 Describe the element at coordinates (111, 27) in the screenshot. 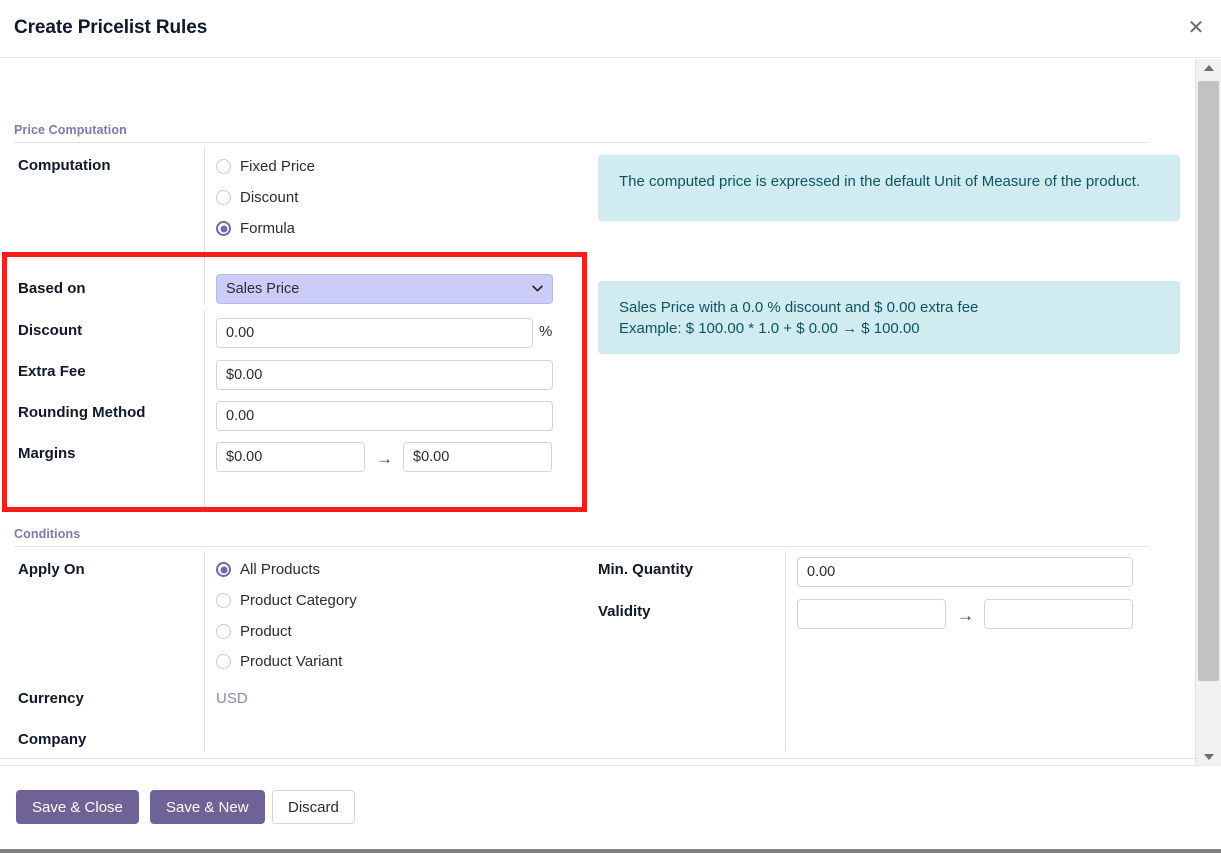

I see `page-title: Create Pricelist Rules` at that location.